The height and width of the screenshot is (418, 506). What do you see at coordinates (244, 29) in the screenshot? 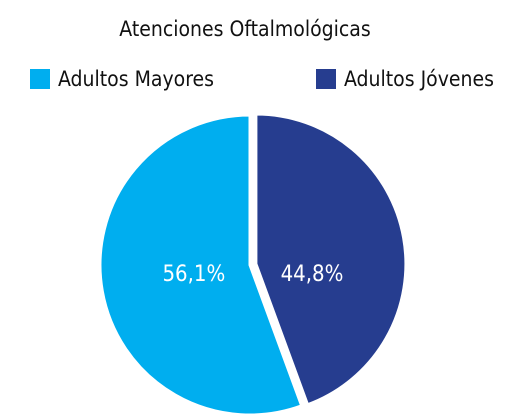
I see `chart-title: Atenciones Oftalmológicas` at bounding box center [244, 29].